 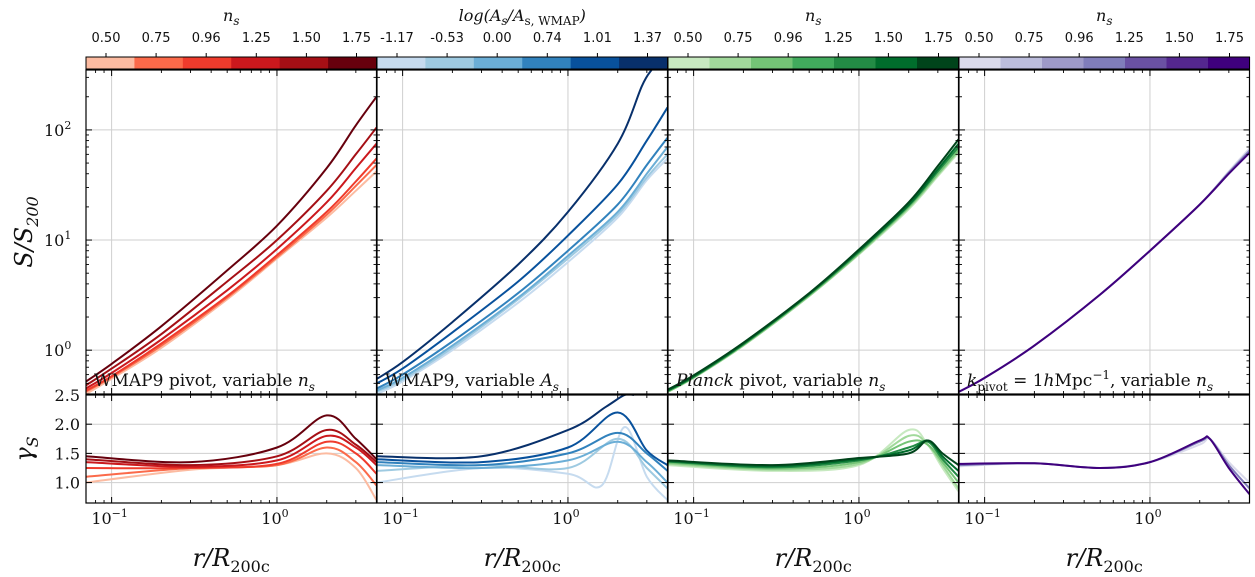 What do you see at coordinates (647, 38) in the screenshot?
I see `colorbar-tick-label: 1.37` at bounding box center [647, 38].